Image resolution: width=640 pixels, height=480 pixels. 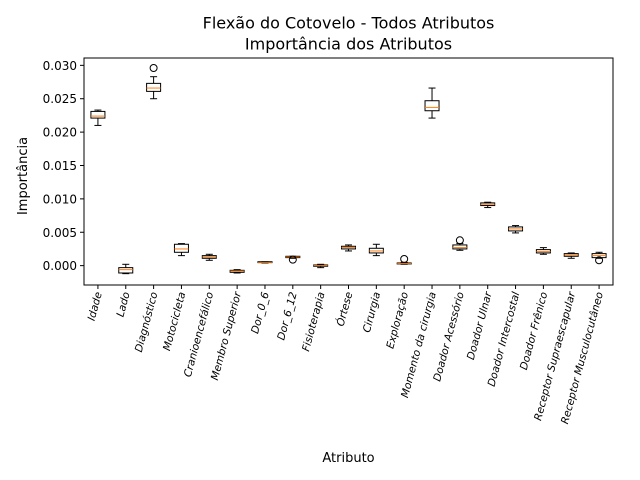 I want to click on y-tick-label: 0.005, so click(x=60, y=233).